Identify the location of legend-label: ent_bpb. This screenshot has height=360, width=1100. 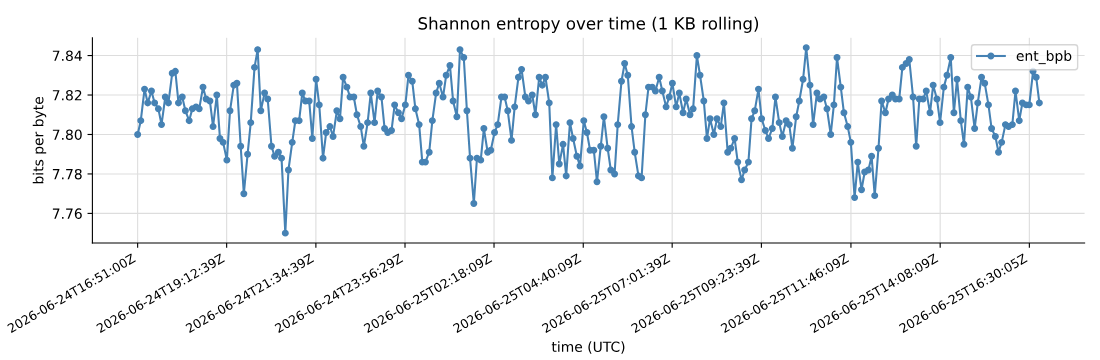
(1044, 57).